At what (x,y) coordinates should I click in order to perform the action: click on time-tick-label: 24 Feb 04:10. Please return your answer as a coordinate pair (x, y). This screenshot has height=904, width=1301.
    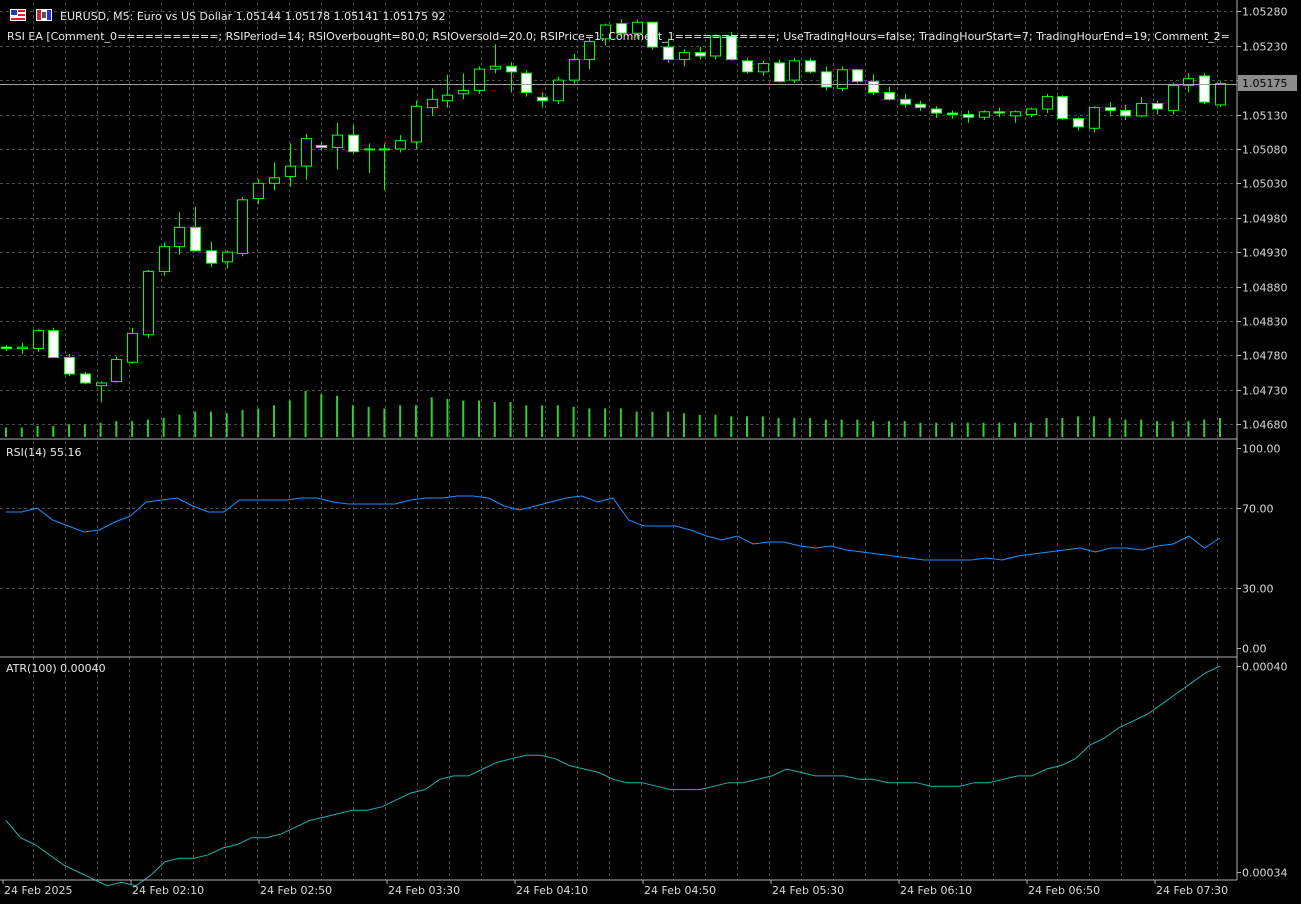
    Looking at the image, I should click on (552, 890).